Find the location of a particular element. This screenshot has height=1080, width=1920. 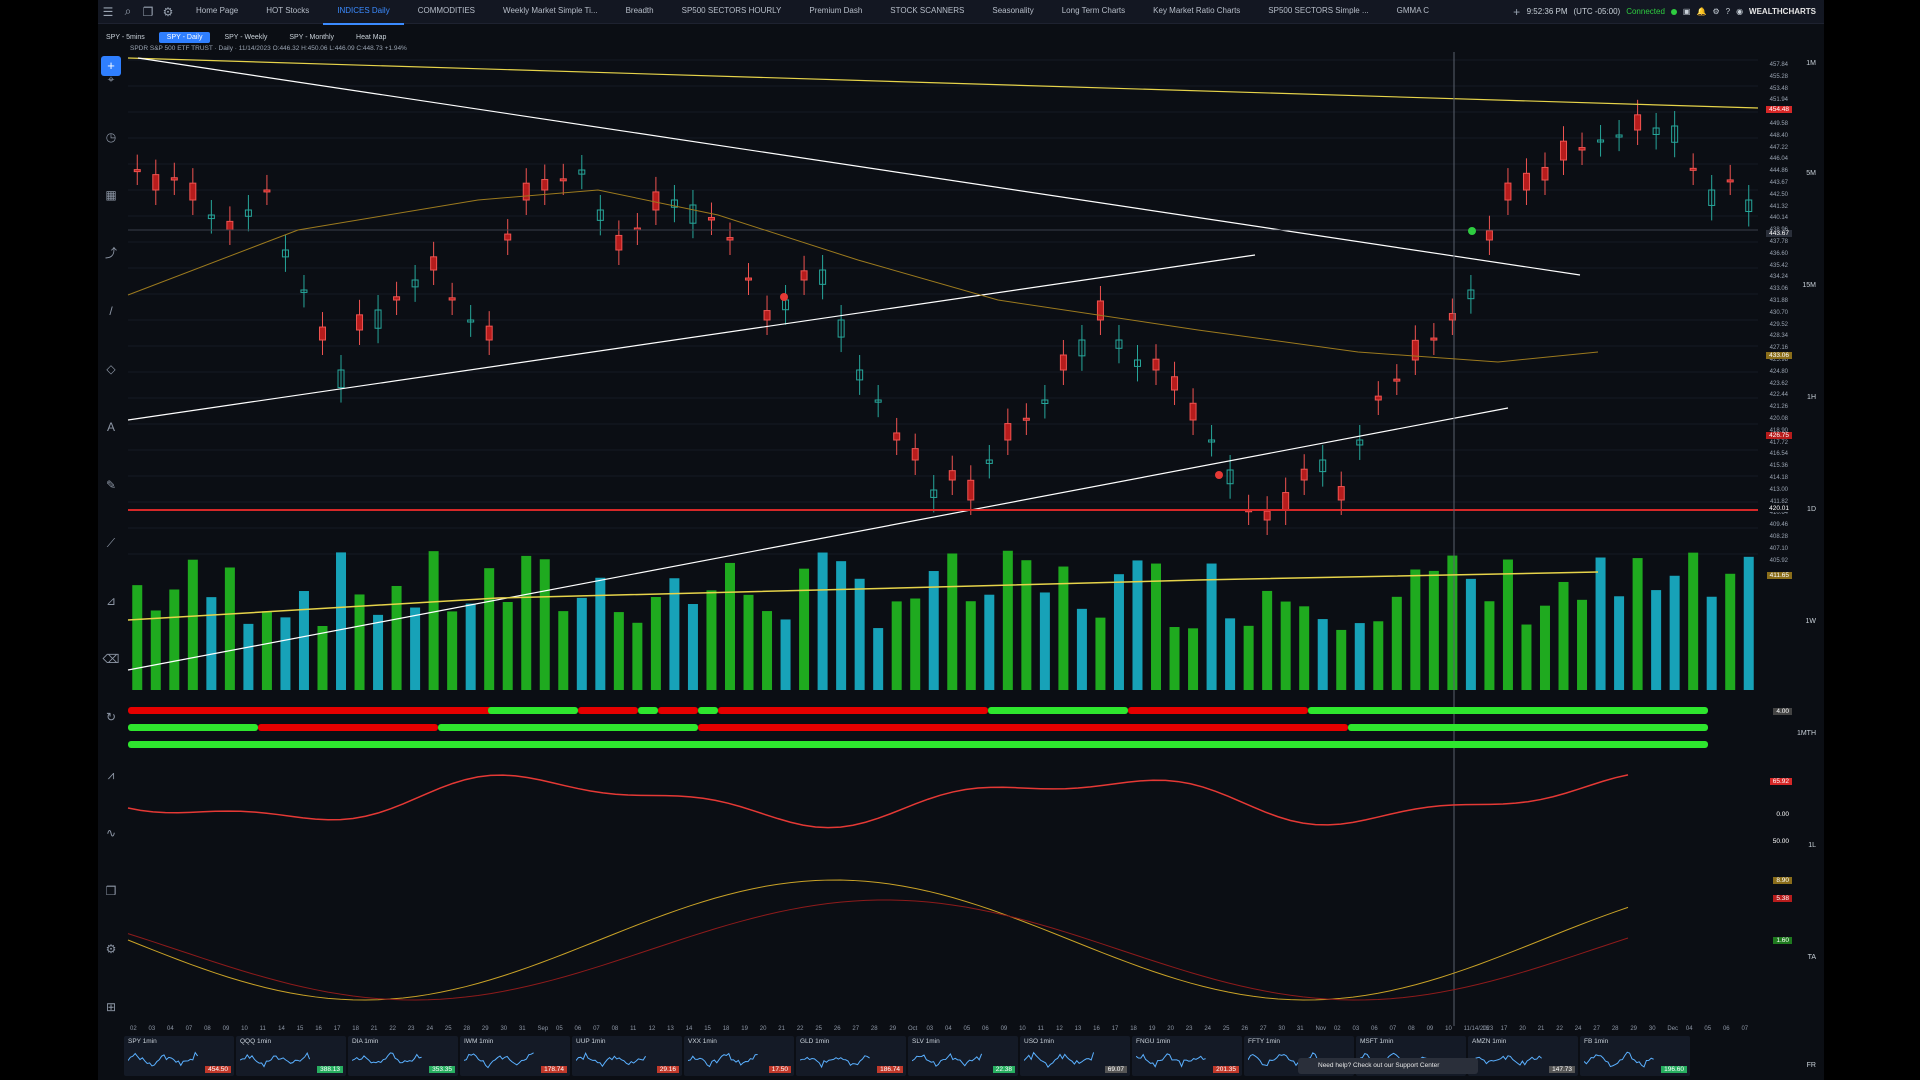

calendar-icon: ▦ is located at coordinates (111, 195).